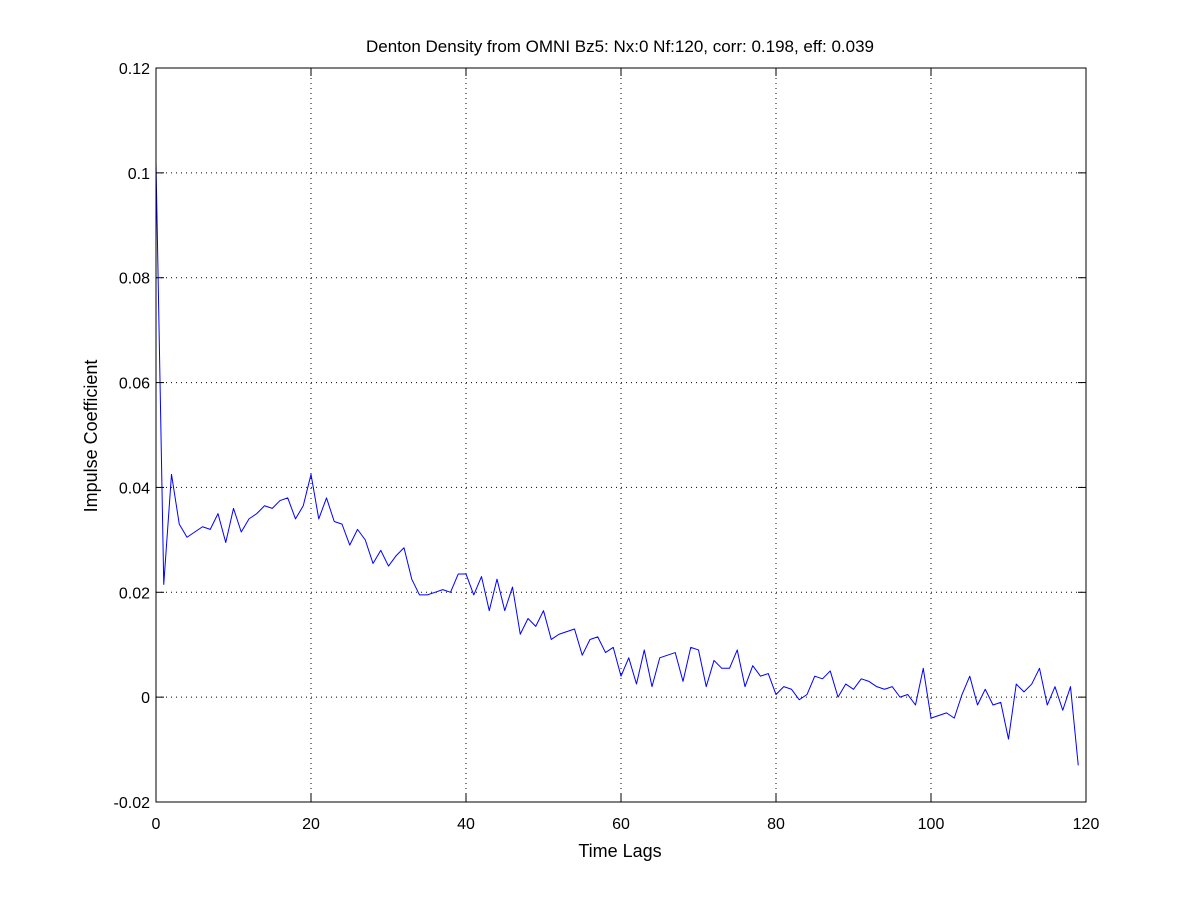  What do you see at coordinates (91, 436) in the screenshot?
I see `y-axis-title: Impulse Coefficient` at bounding box center [91, 436].